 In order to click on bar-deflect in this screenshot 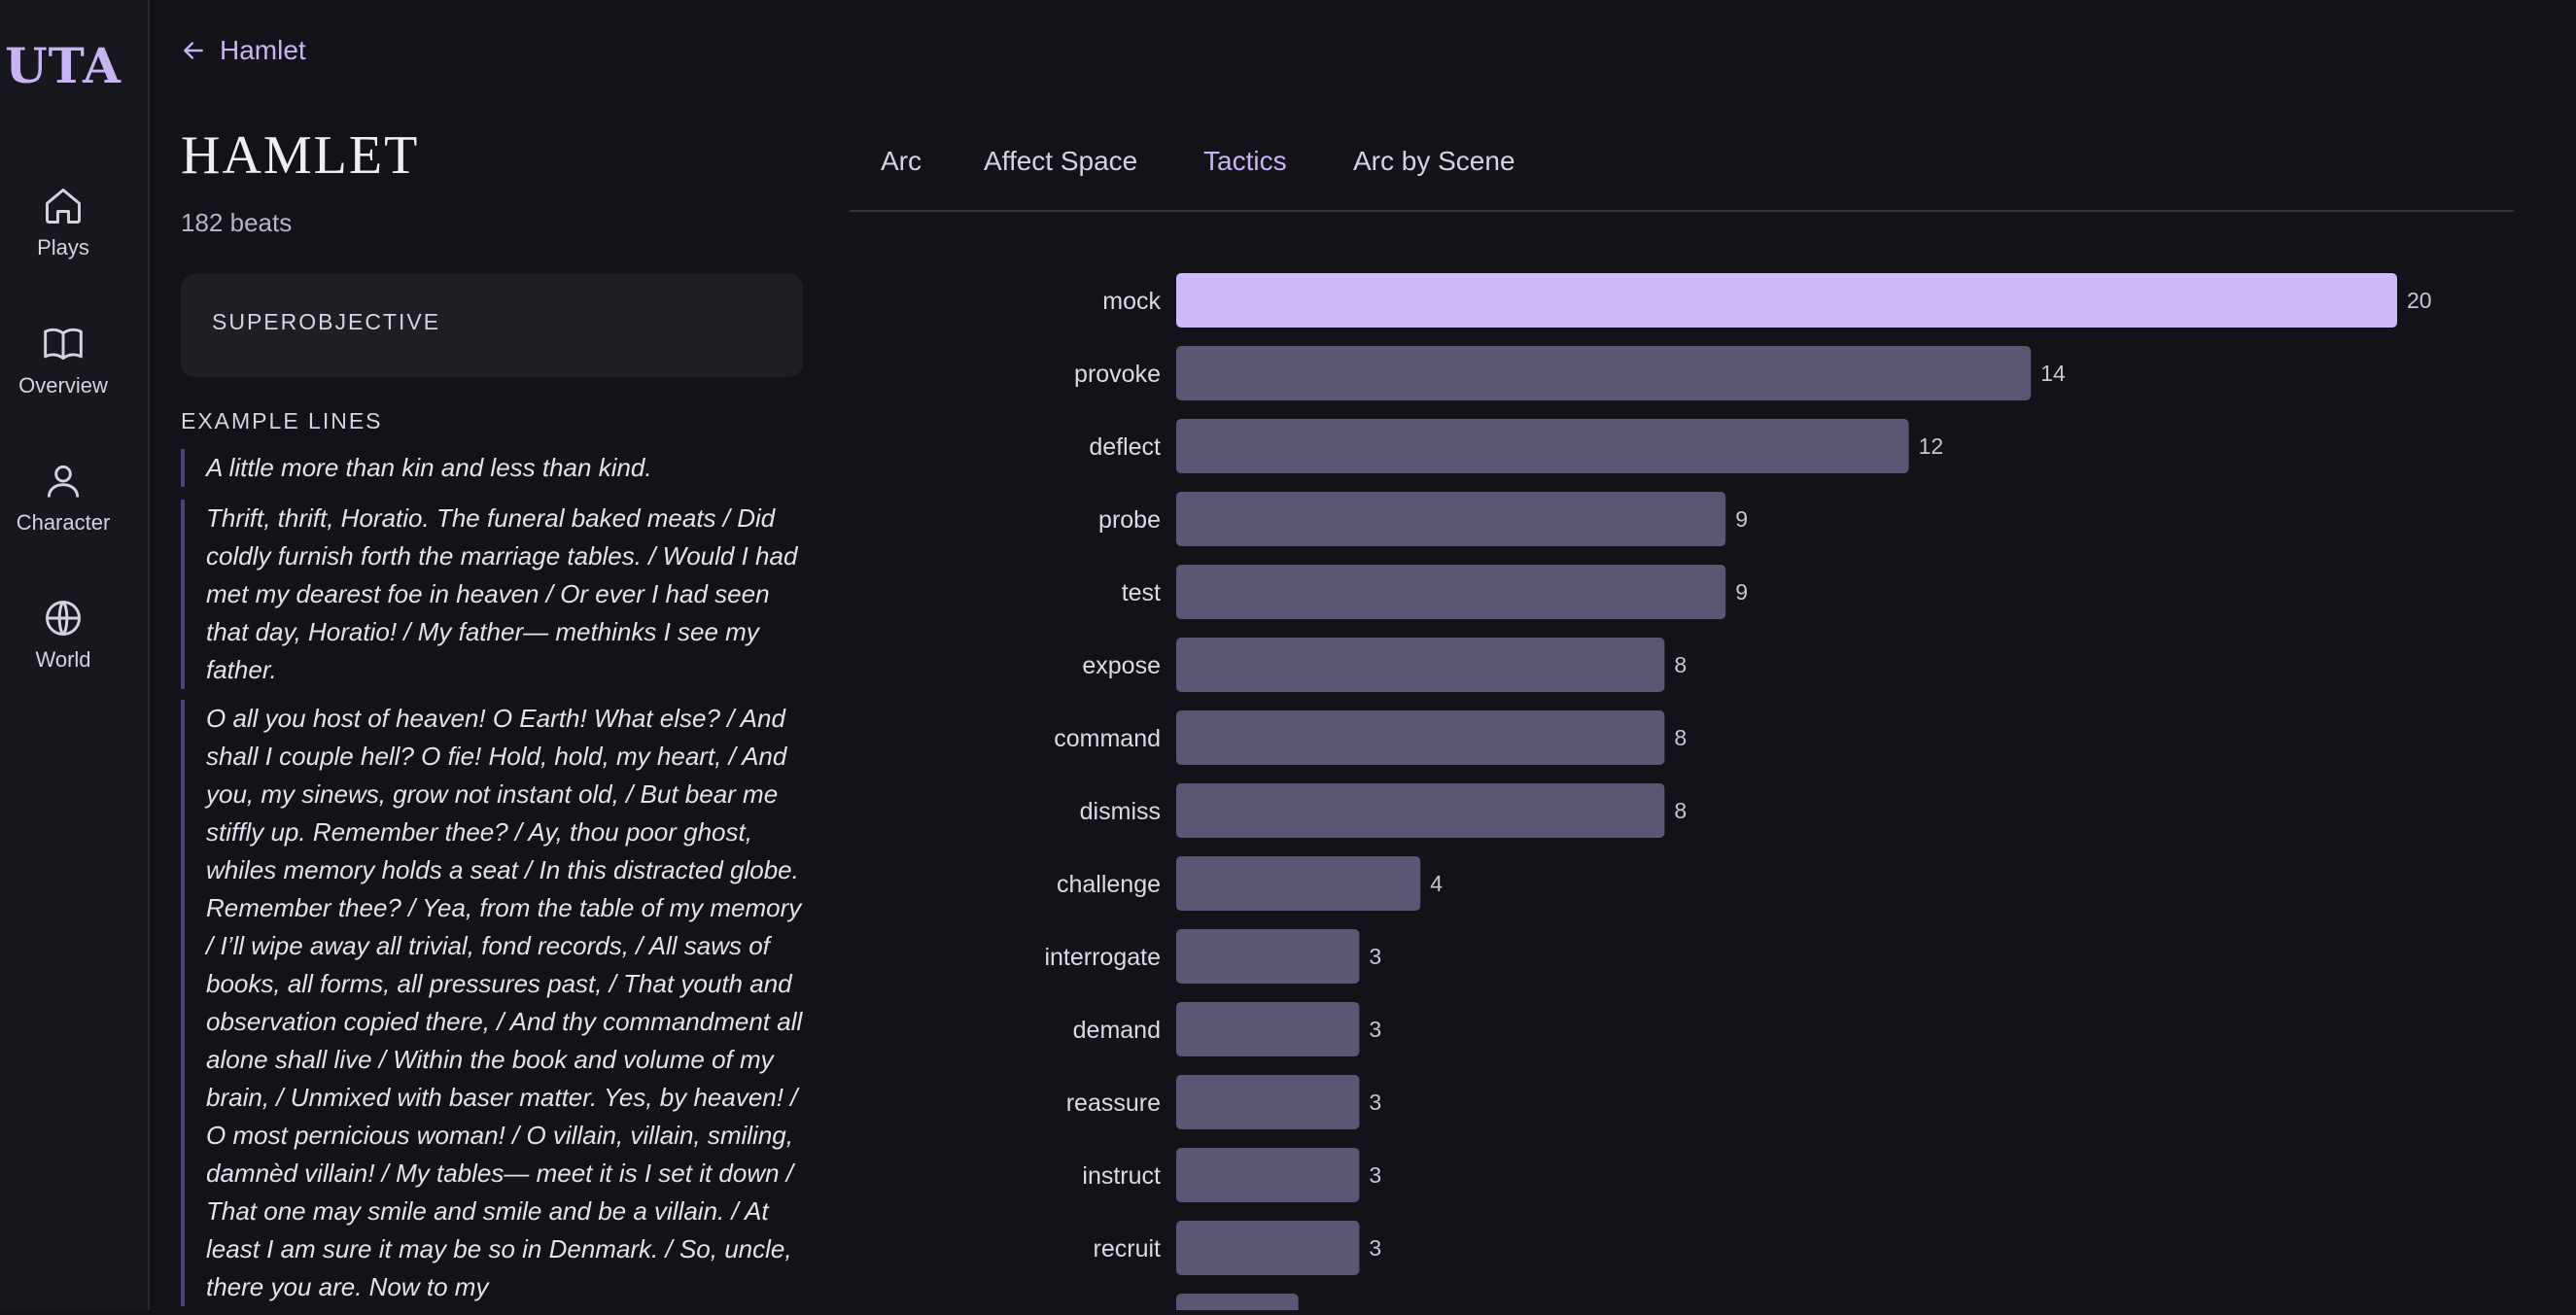, I will do `click(1542, 446)`.